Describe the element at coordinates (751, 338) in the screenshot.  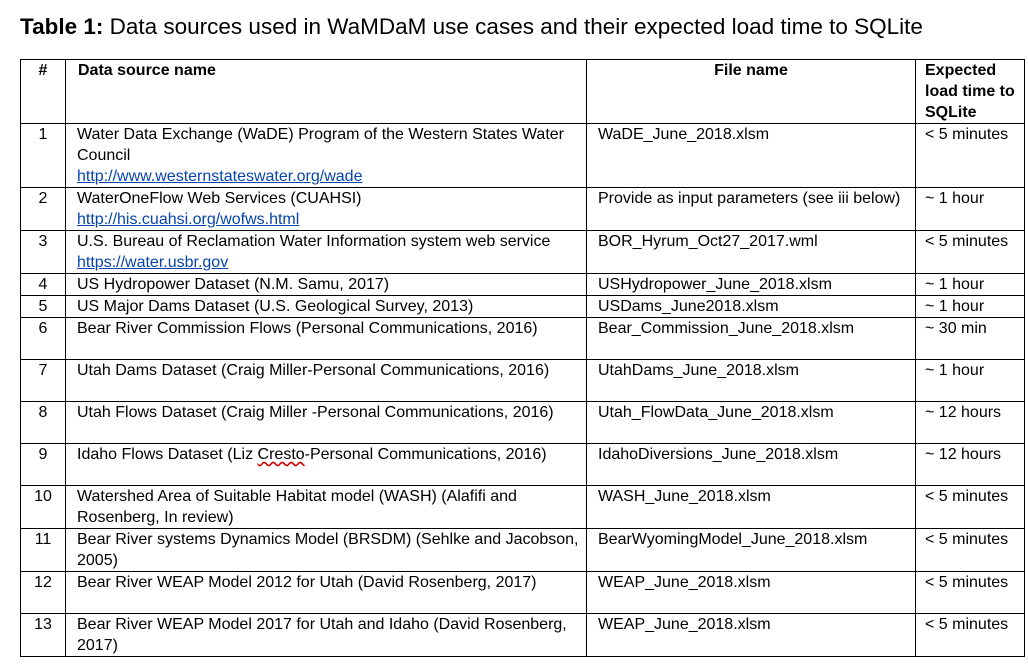
I see `row-file: Bear_Commission_June_2018.xlsm` at that location.